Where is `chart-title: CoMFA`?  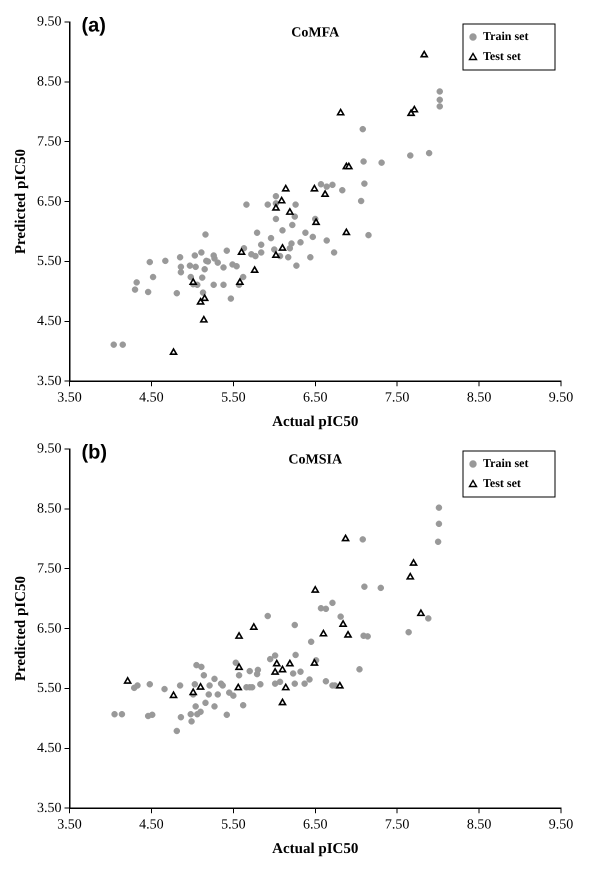 chart-title: CoMFA is located at coordinates (315, 33).